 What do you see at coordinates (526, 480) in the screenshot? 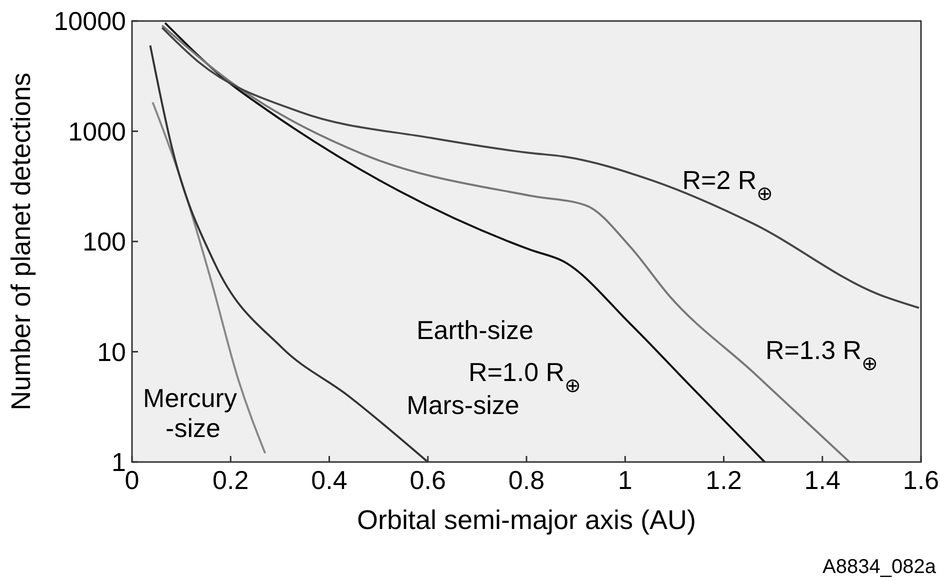
I see `x-tick-label: 0.8` at bounding box center [526, 480].